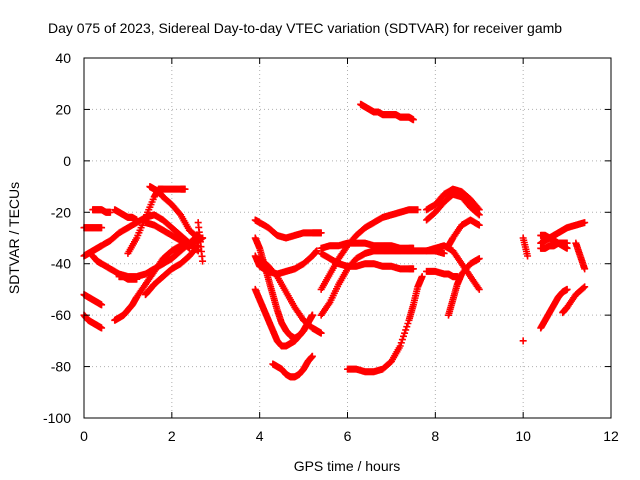 Image resolution: width=640 pixels, height=480 pixels. What do you see at coordinates (479, 289) in the screenshot?
I see `data-point-arc-ac` at bounding box center [479, 289].